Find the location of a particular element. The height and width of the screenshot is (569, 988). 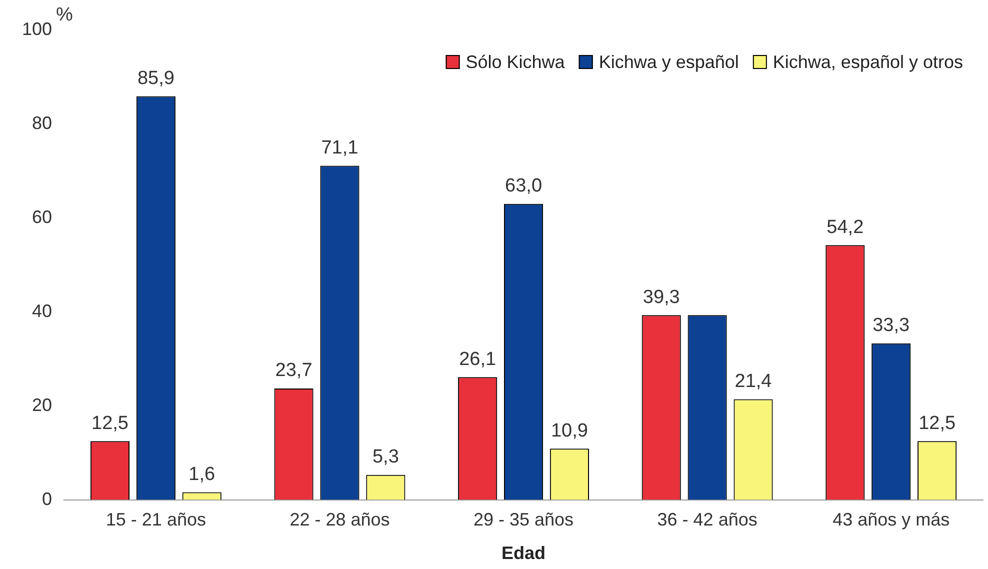

data-label: 1,6 is located at coordinates (202, 475).